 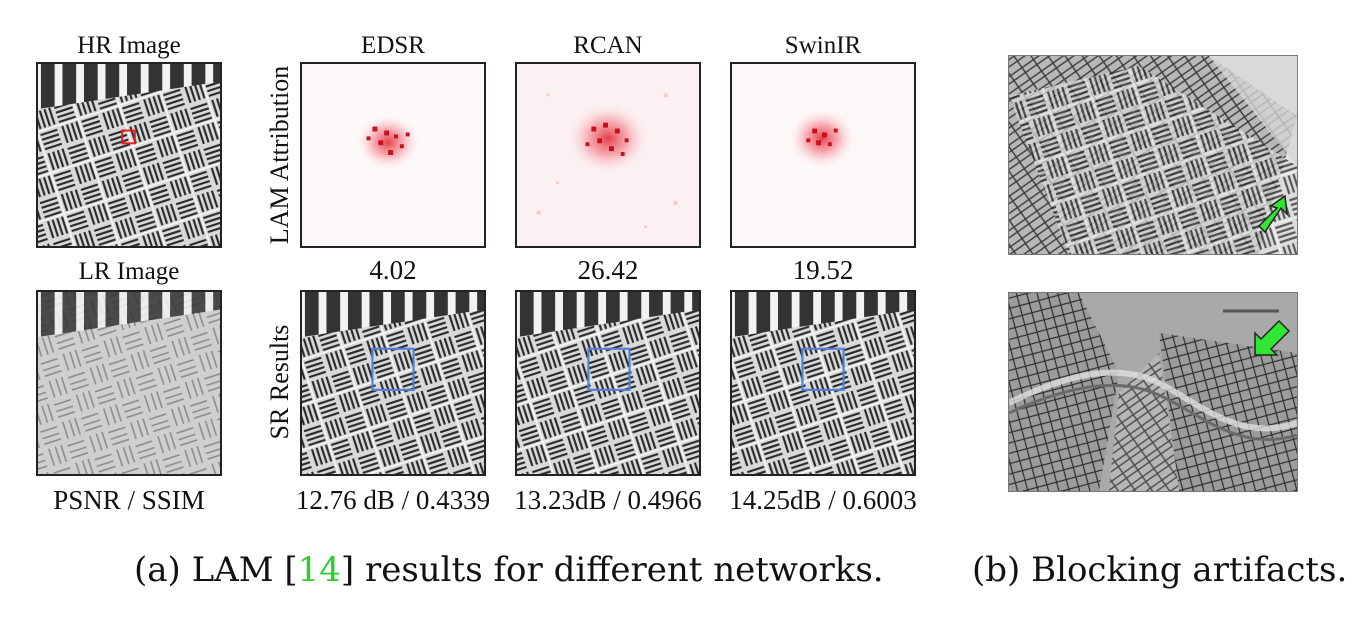 What do you see at coordinates (393, 500) in the screenshot?
I see `edsr-metrics: 12.76 dB / 0.4339` at bounding box center [393, 500].